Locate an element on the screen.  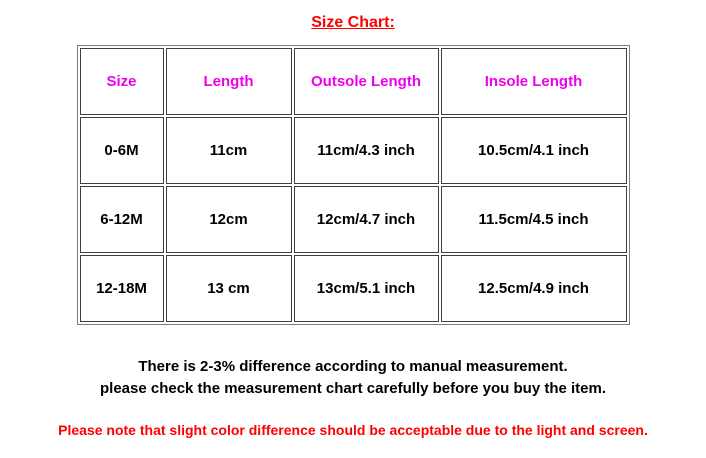
length-cell: 13 cm is located at coordinates (228, 288).